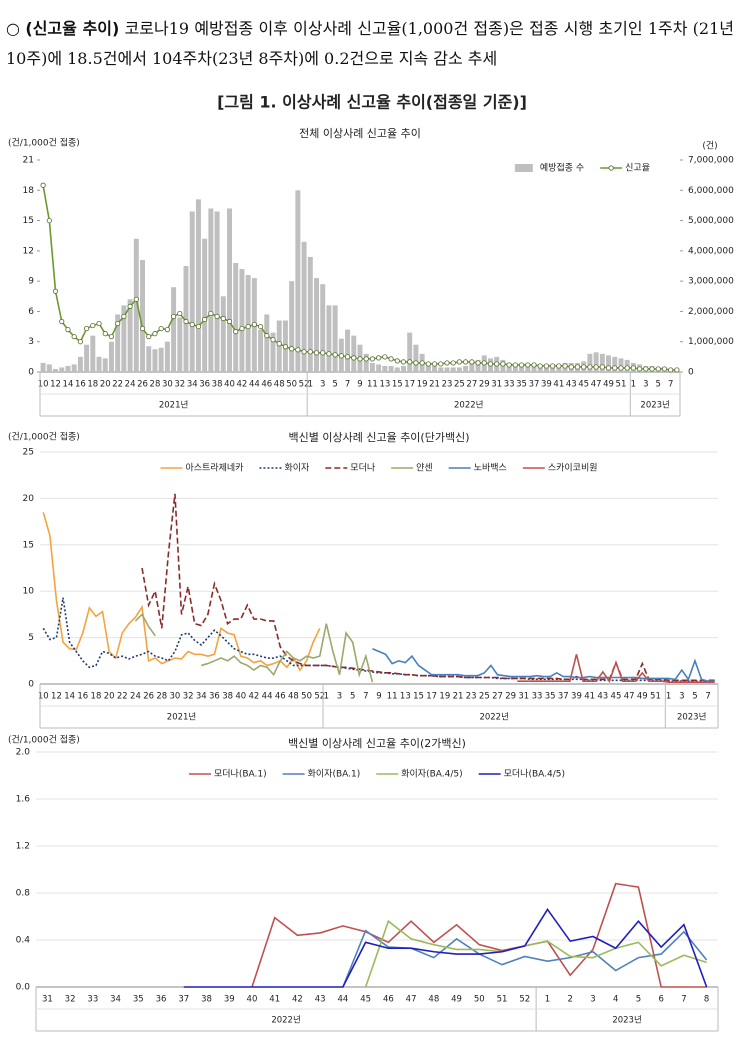 This screenshot has height=1039, width=743. Describe the element at coordinates (23, 988) in the screenshot. I see `y-tick-label: 0.0` at that location.